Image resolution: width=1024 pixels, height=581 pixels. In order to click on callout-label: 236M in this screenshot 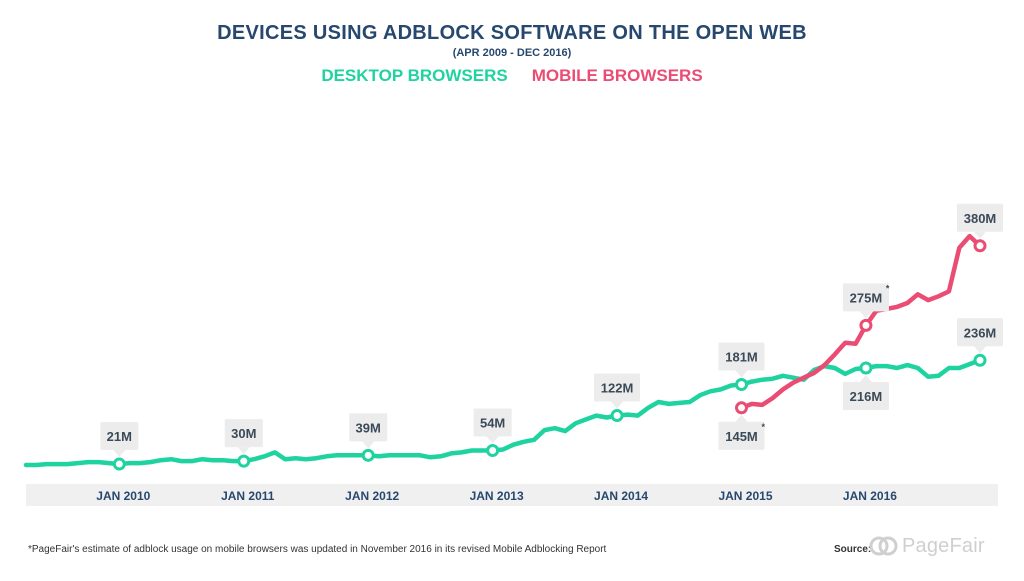, I will do `click(980, 332)`.